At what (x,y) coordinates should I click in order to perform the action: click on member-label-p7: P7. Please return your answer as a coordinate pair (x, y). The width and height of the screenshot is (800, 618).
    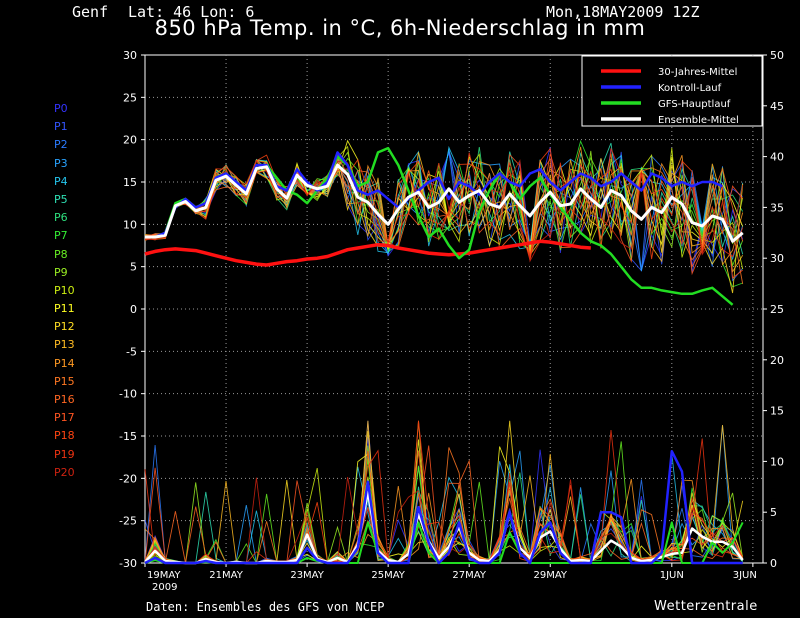
    Looking at the image, I should click on (61, 236).